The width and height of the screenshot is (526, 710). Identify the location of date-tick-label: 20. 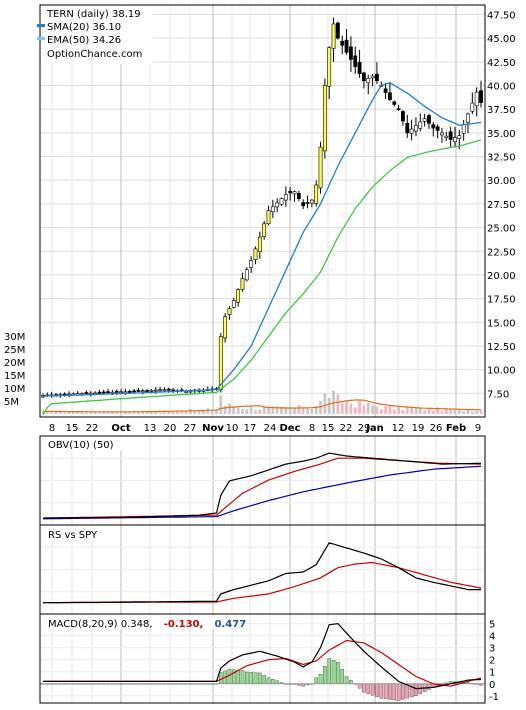
(170, 428).